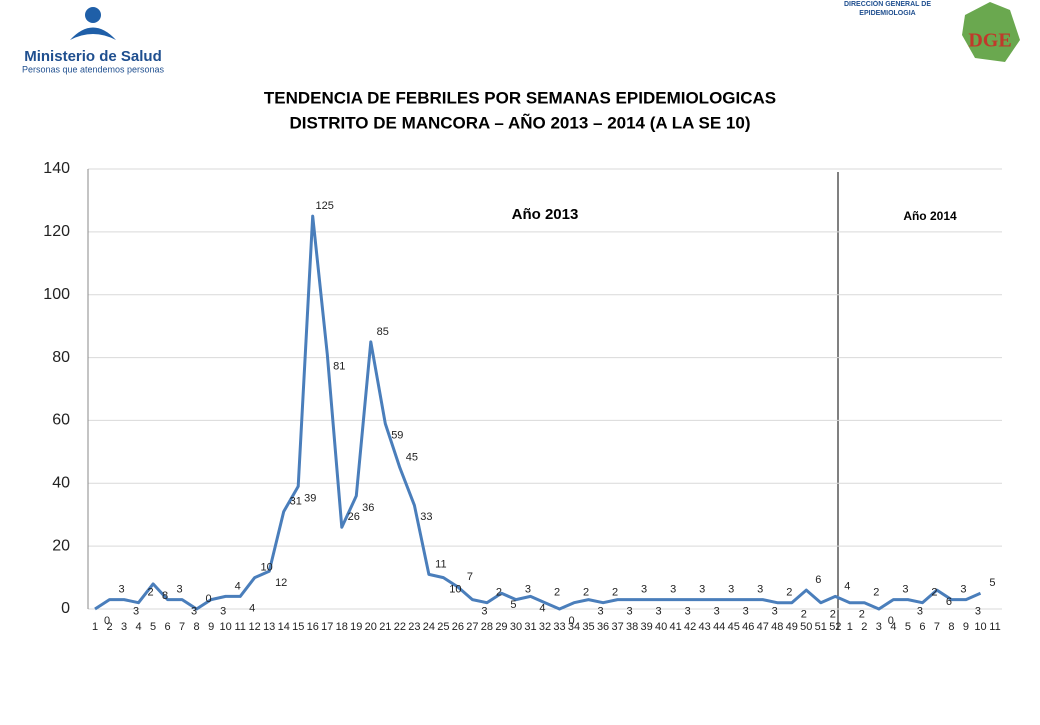  Describe the element at coordinates (93, 69) in the screenshot. I see `ministry-slogan: Personas que atendemos personas` at that location.